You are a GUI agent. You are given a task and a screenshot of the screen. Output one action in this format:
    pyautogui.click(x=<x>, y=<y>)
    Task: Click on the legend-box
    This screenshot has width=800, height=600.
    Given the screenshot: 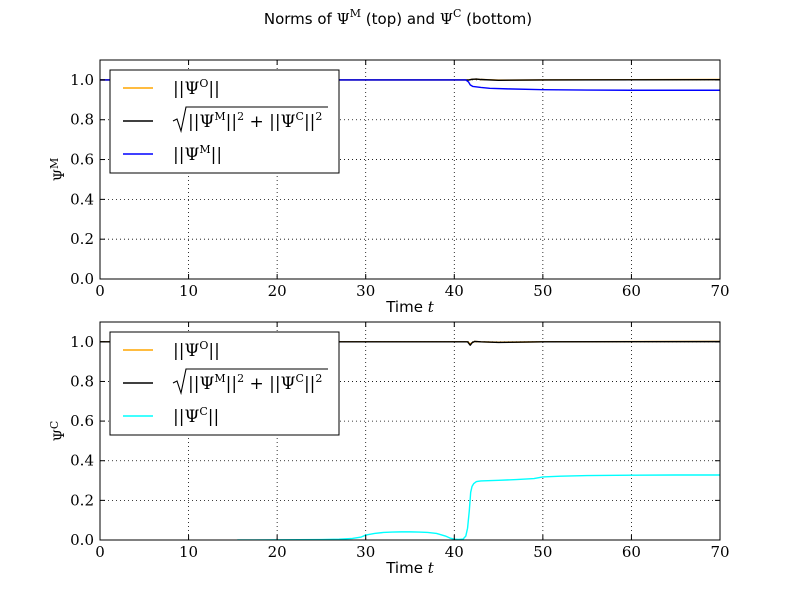 What is the action you would take?
    pyautogui.click(x=224, y=383)
    